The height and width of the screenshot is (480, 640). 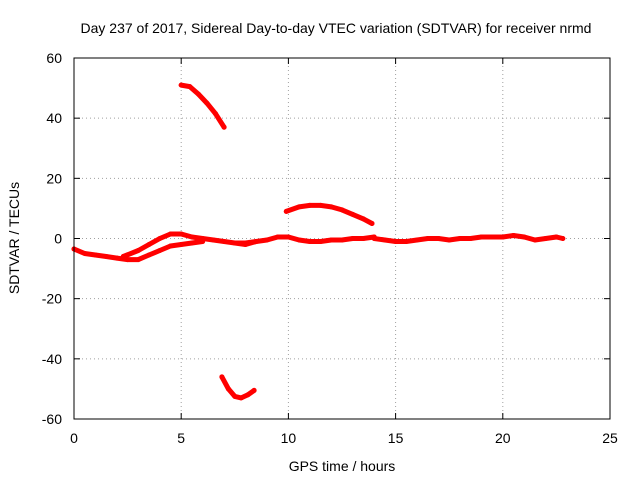 I want to click on x-tick-label: 15, so click(x=396, y=438).